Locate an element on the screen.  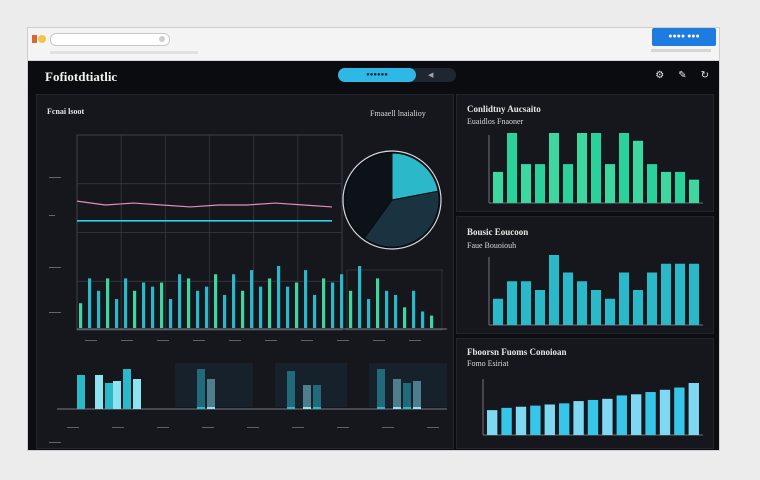
address-bar is located at coordinates (110, 39).